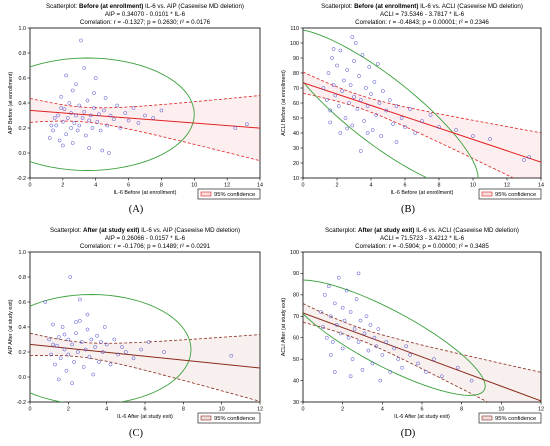 This screenshot has width=550, height=446. Describe the element at coordinates (23, 129) in the screenshot. I see `y-tick-label: 0.2` at that location.